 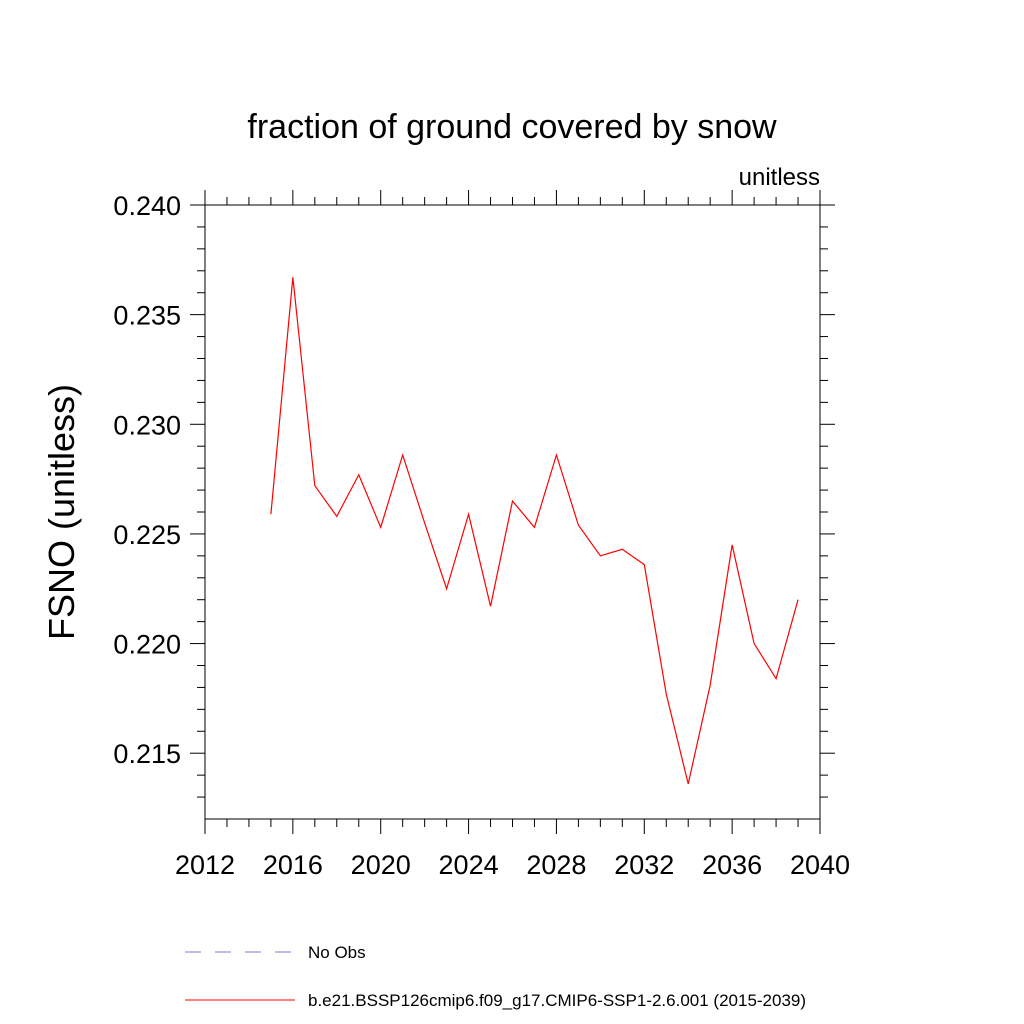 I want to click on x-tick-label: 2012, so click(x=205, y=865).